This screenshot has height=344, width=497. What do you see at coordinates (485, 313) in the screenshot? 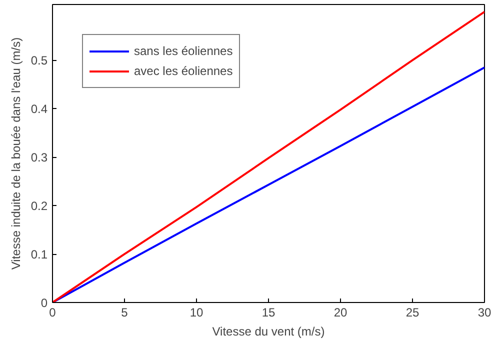
I see `x-tick-label: 30` at bounding box center [485, 313].